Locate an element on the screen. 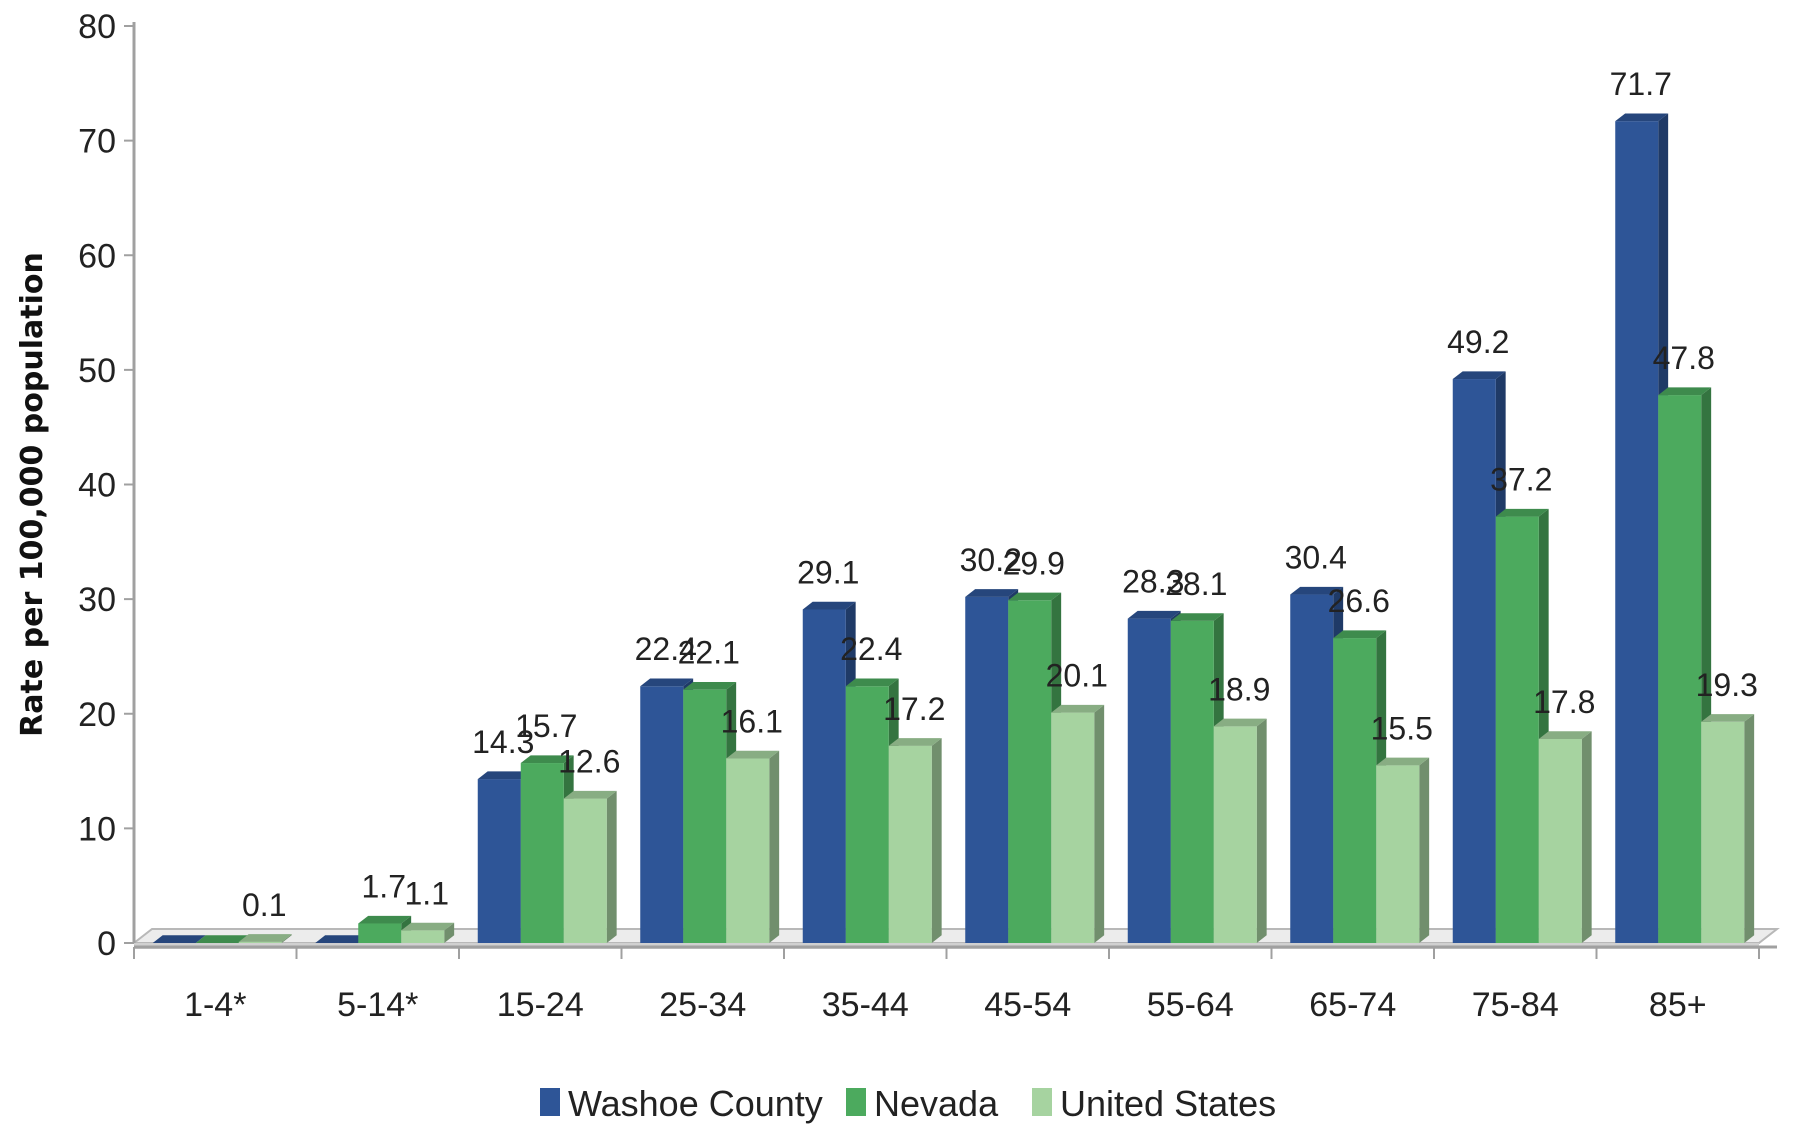  x-tick-label: 75-84 is located at coordinates (1515, 1005).